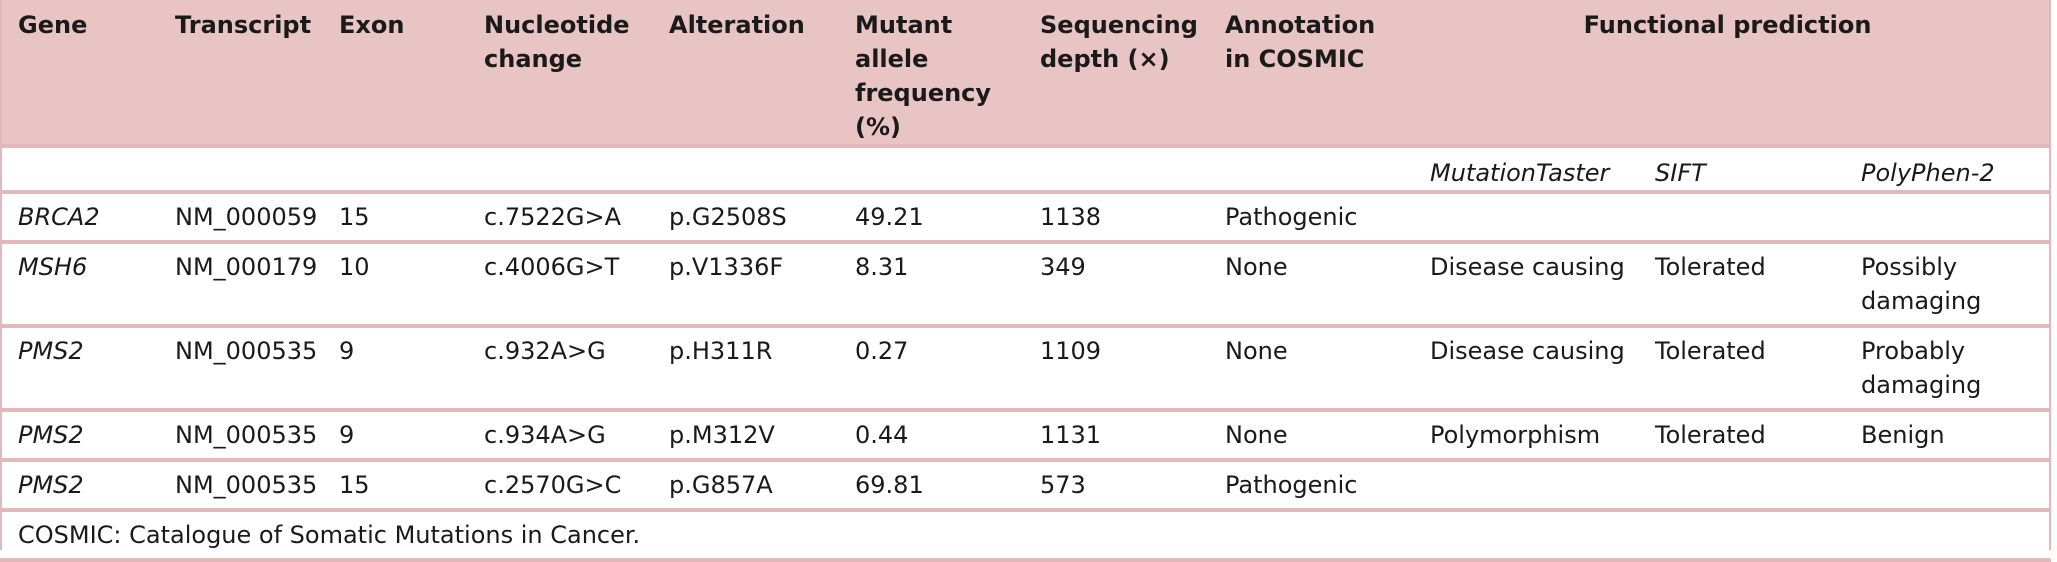 This screenshot has width=2057, height=562. What do you see at coordinates (744, 285) in the screenshot?
I see `cell-alteration: p.V1336F` at bounding box center [744, 285].